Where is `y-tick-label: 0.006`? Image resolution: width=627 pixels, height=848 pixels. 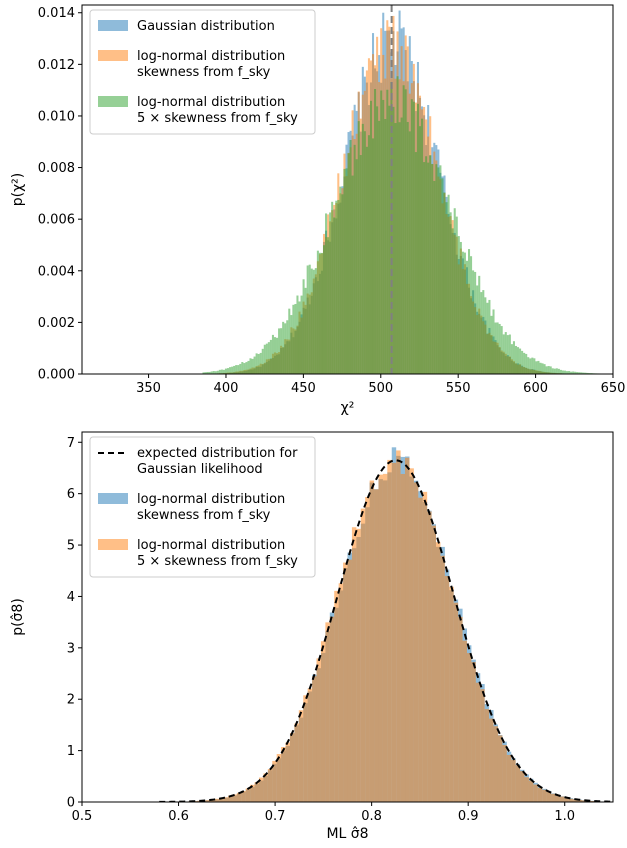 y-tick-label: 0.006 is located at coordinates (56, 220).